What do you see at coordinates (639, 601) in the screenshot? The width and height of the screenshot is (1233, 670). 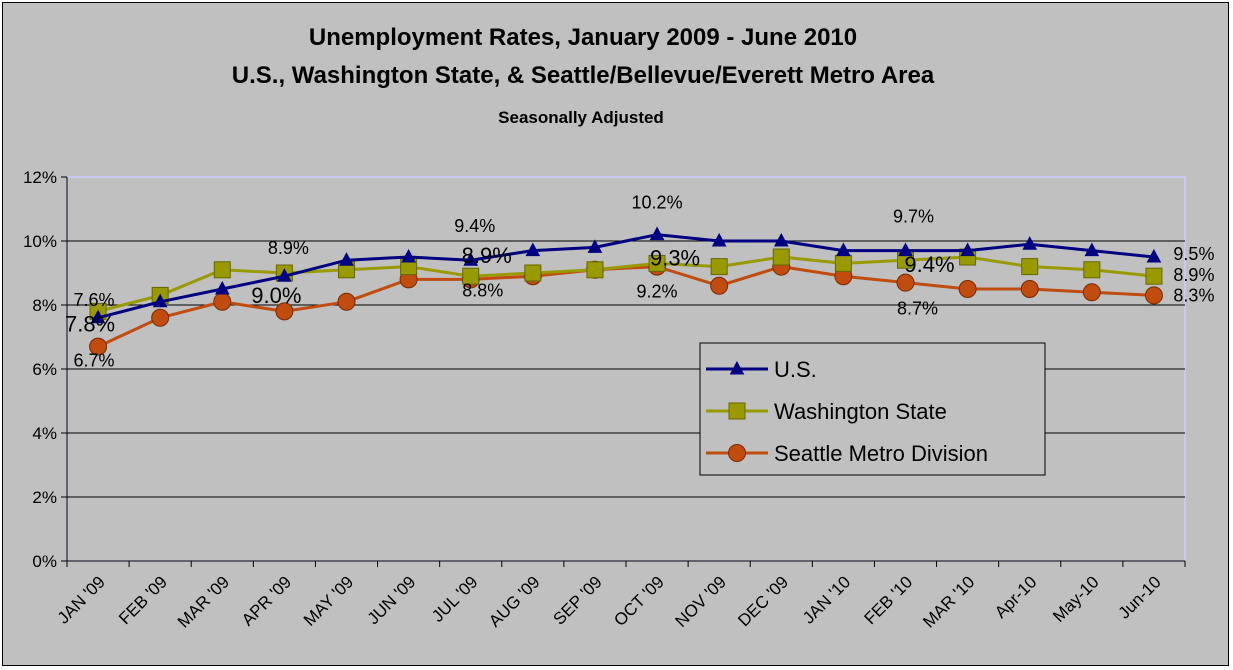 I see `x-tick-label: OCT '09` at bounding box center [639, 601].